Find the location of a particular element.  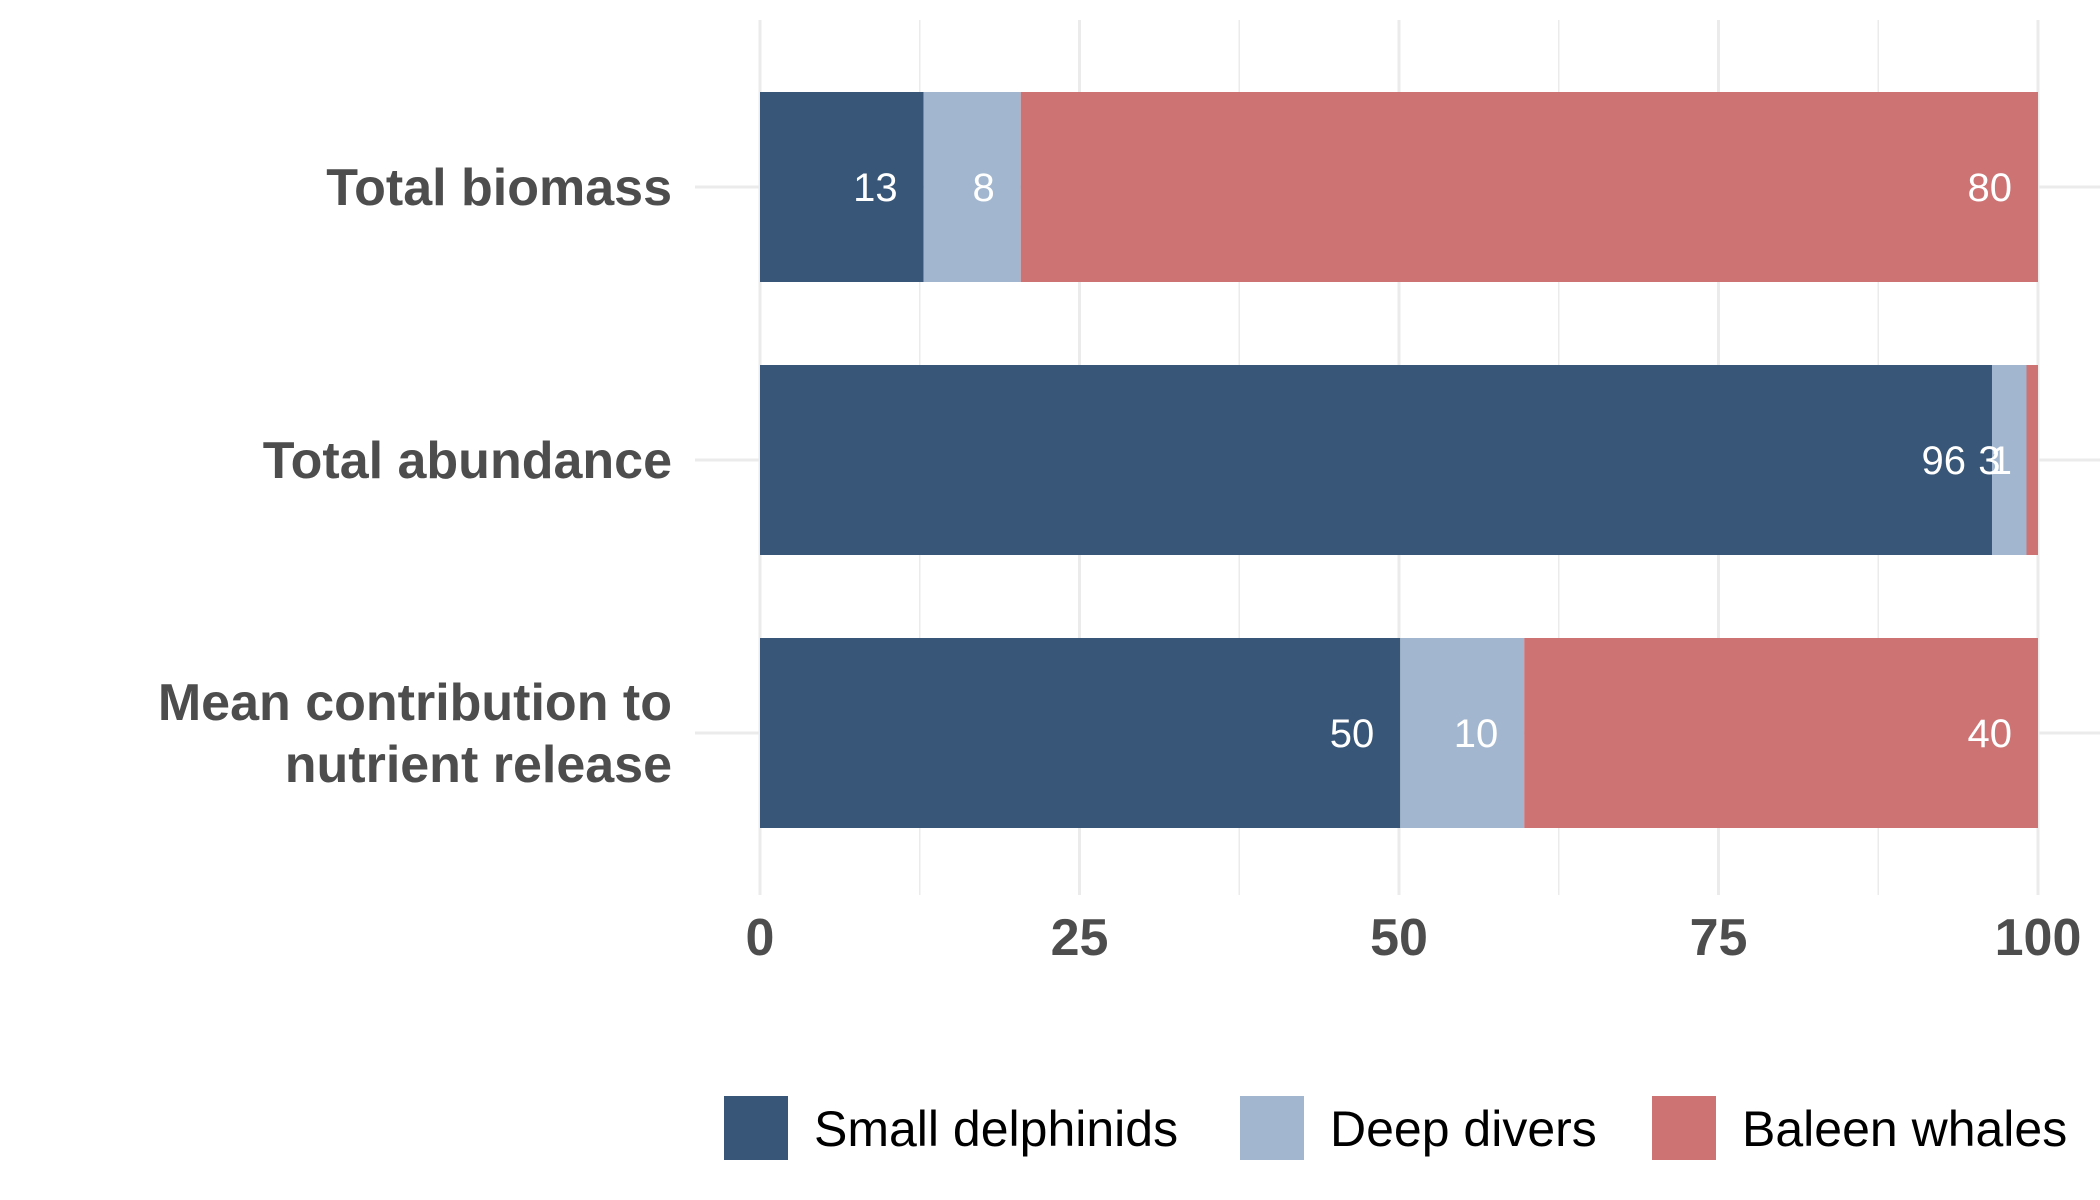

category-label: Total abundance is located at coordinates (467, 461).